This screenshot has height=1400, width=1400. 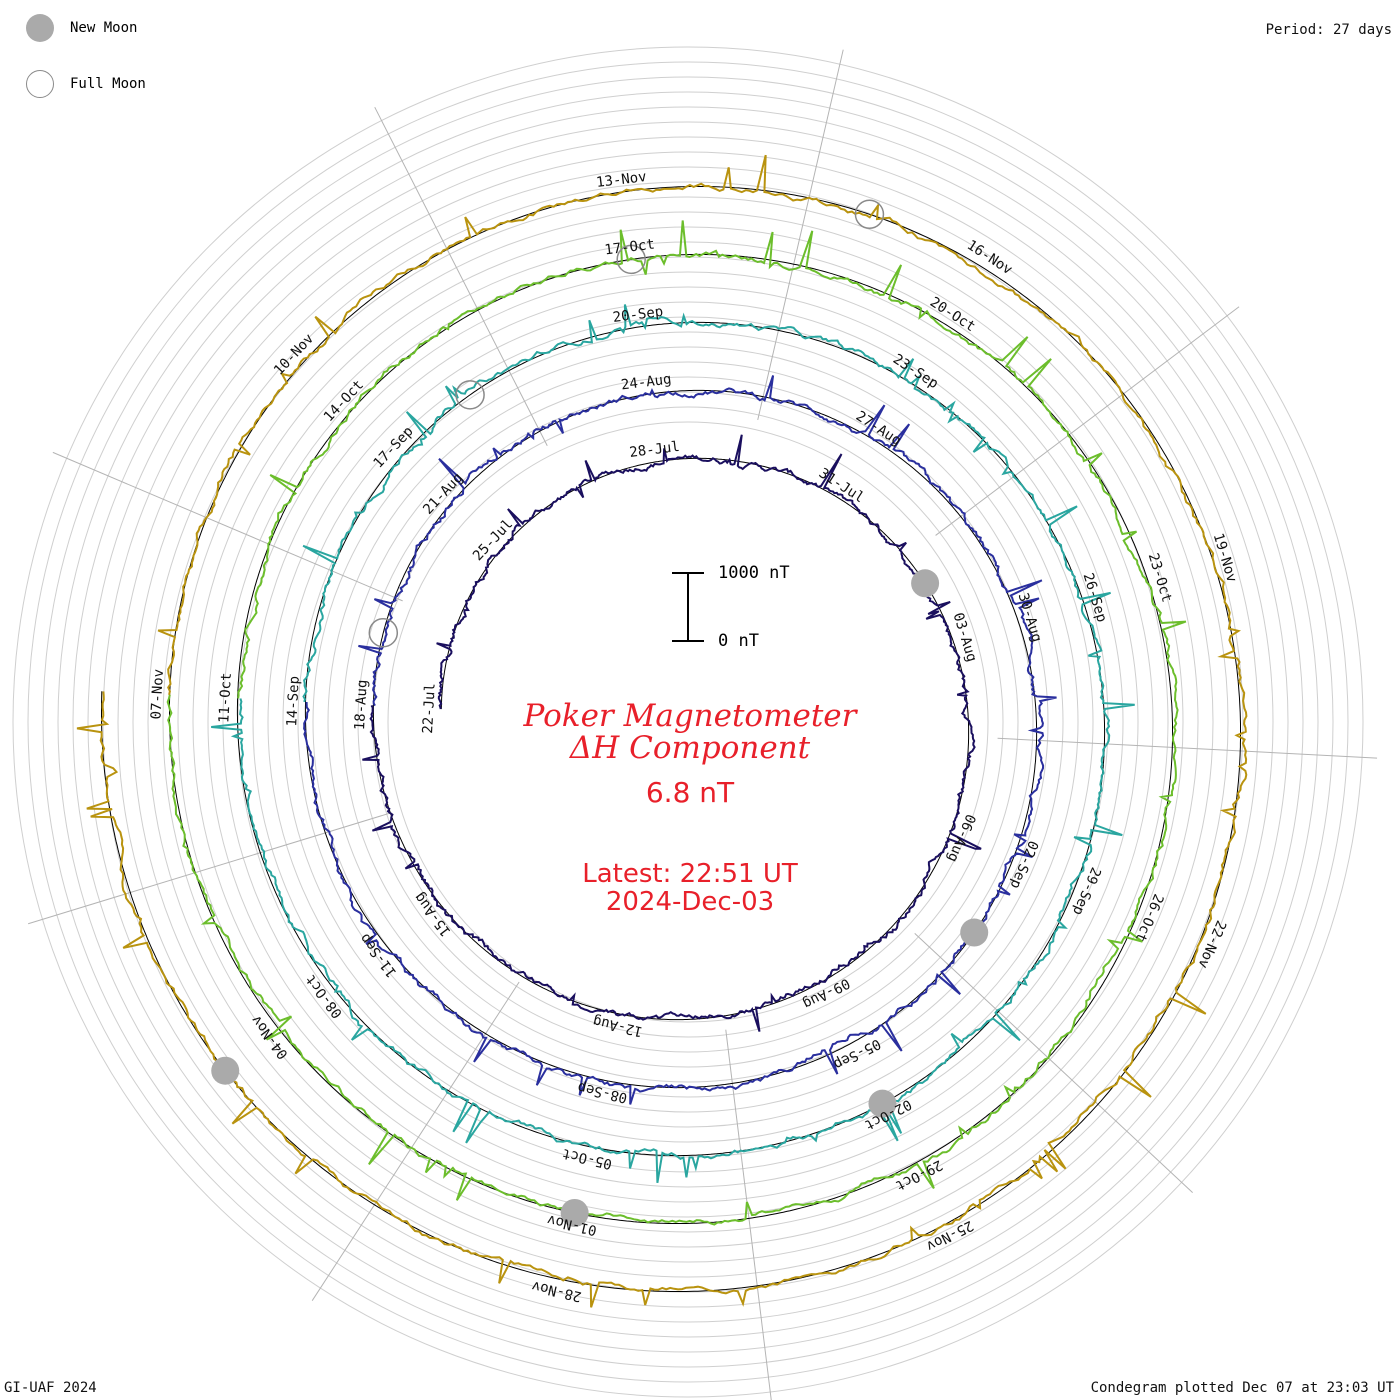 I want to click on scale-bottom-label: 0 nT, so click(x=738, y=641).